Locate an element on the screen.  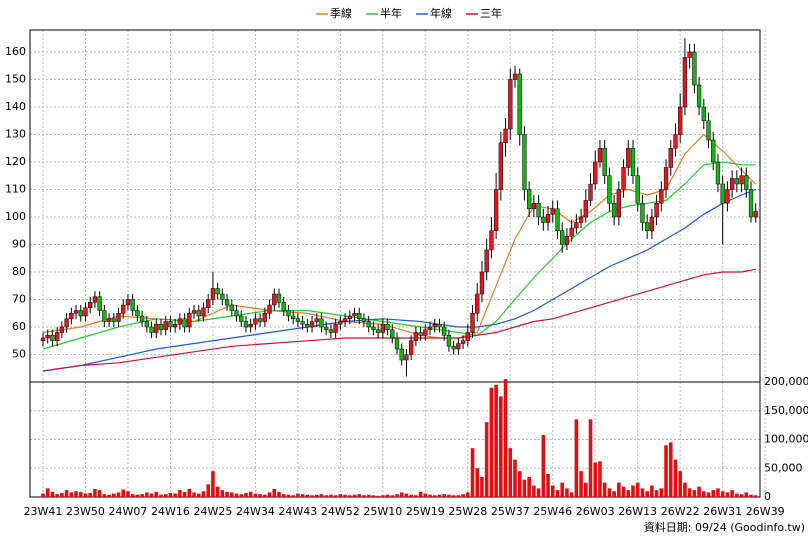
legend-label: 半年 is located at coordinates (391, 13).